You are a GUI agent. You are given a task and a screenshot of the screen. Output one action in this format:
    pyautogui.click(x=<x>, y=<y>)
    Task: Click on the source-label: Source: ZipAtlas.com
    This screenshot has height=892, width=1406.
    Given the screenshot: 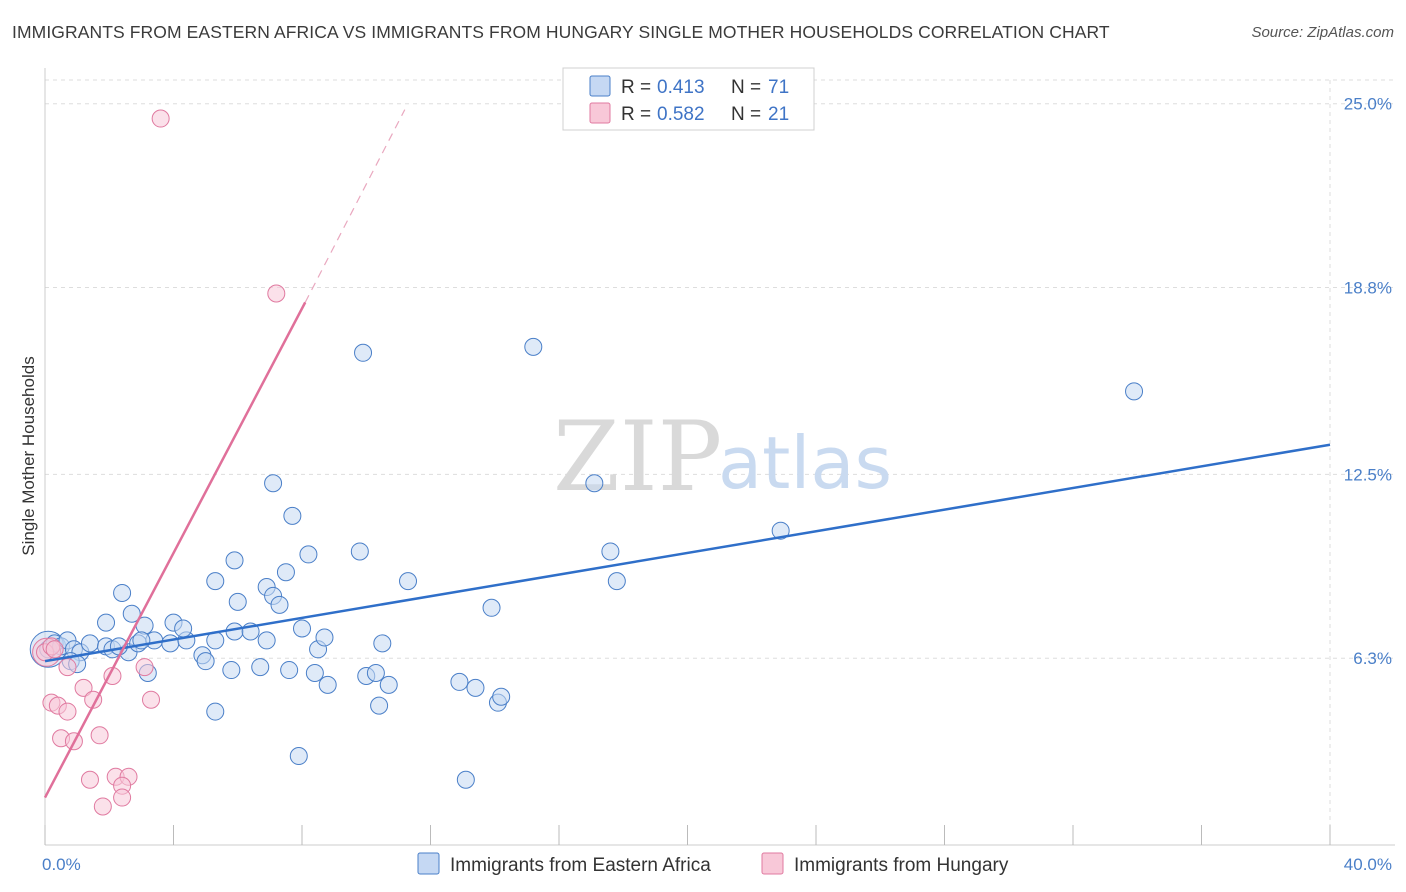 What is the action you would take?
    pyautogui.click(x=1322, y=32)
    